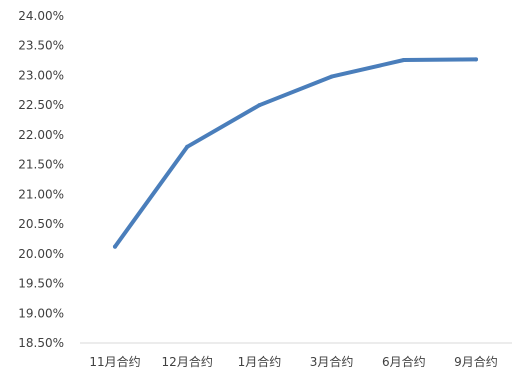 Image resolution: width=512 pixels, height=379 pixels. I want to click on y-tick-label: 23.00%, so click(41, 75).